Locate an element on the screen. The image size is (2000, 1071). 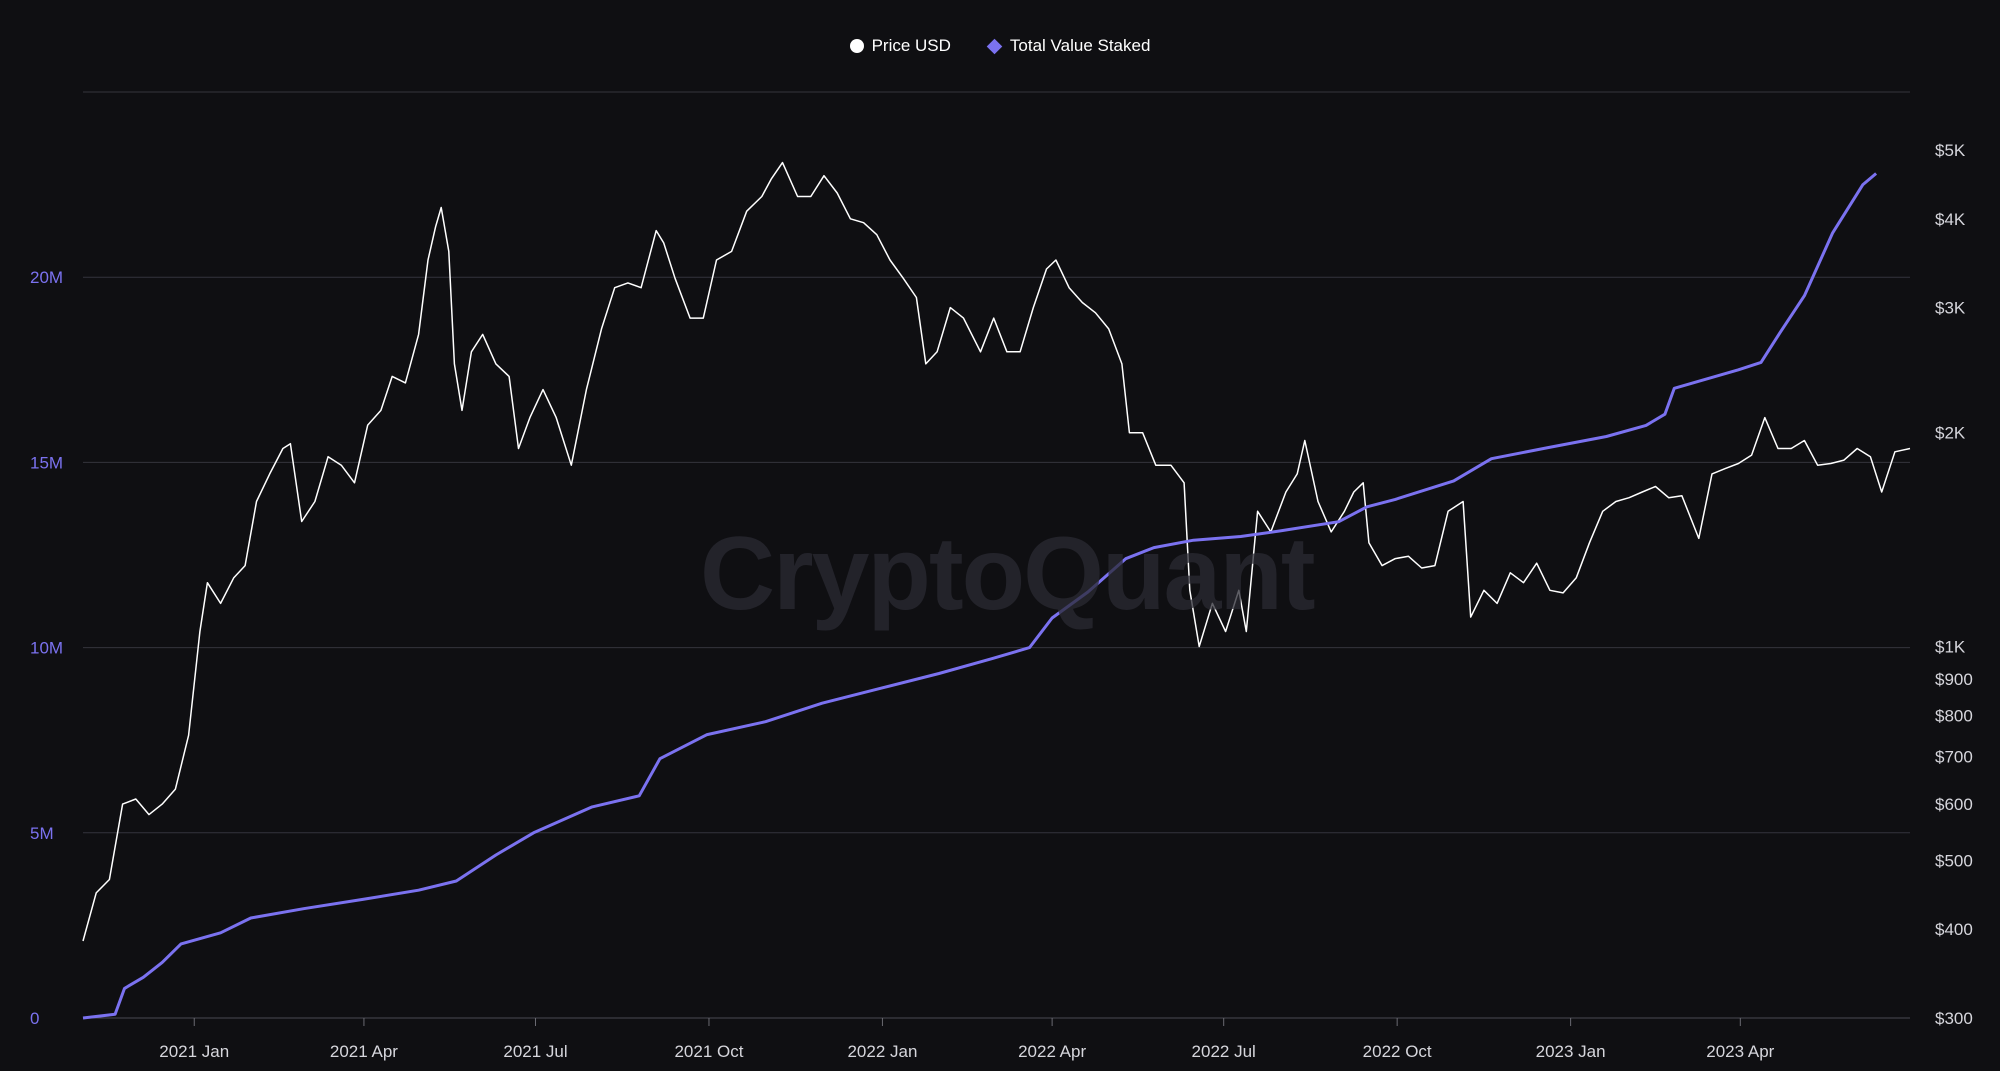
left-tick-label: 10M is located at coordinates (46, 648).